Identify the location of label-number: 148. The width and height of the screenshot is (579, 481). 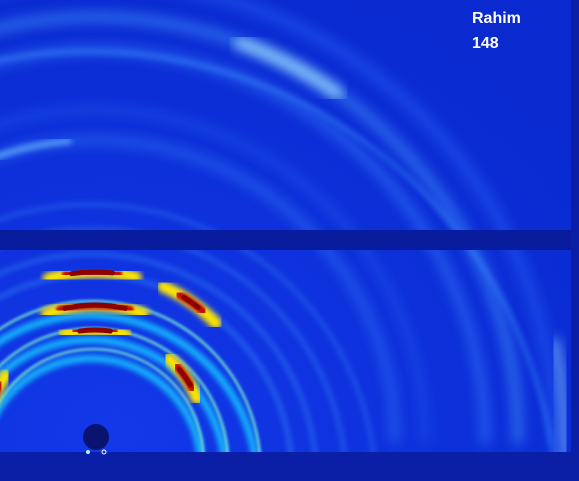
(485, 43).